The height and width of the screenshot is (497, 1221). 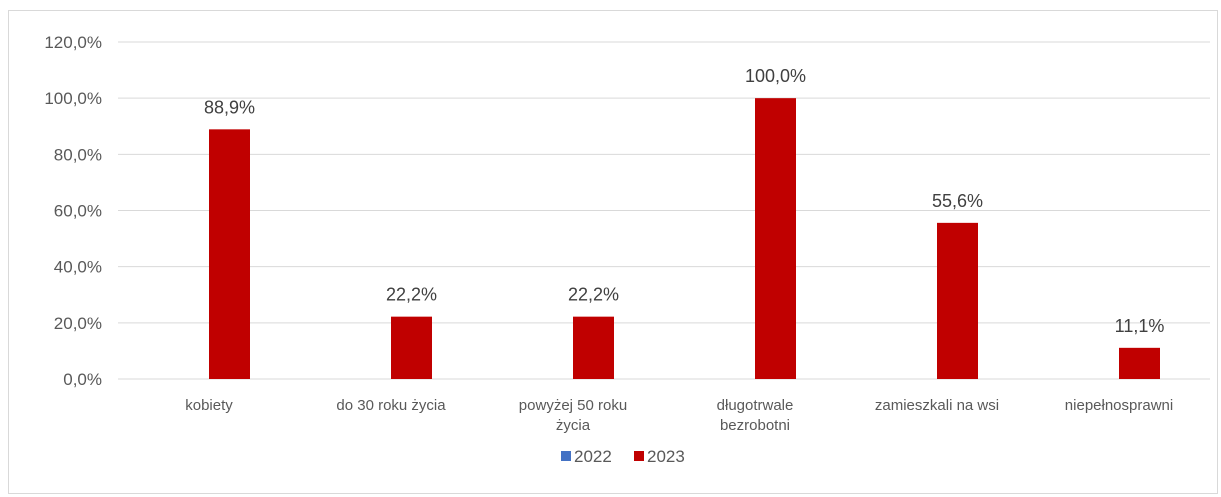 What do you see at coordinates (73, 98) in the screenshot?
I see `y-tick-label: 100,0%` at bounding box center [73, 98].